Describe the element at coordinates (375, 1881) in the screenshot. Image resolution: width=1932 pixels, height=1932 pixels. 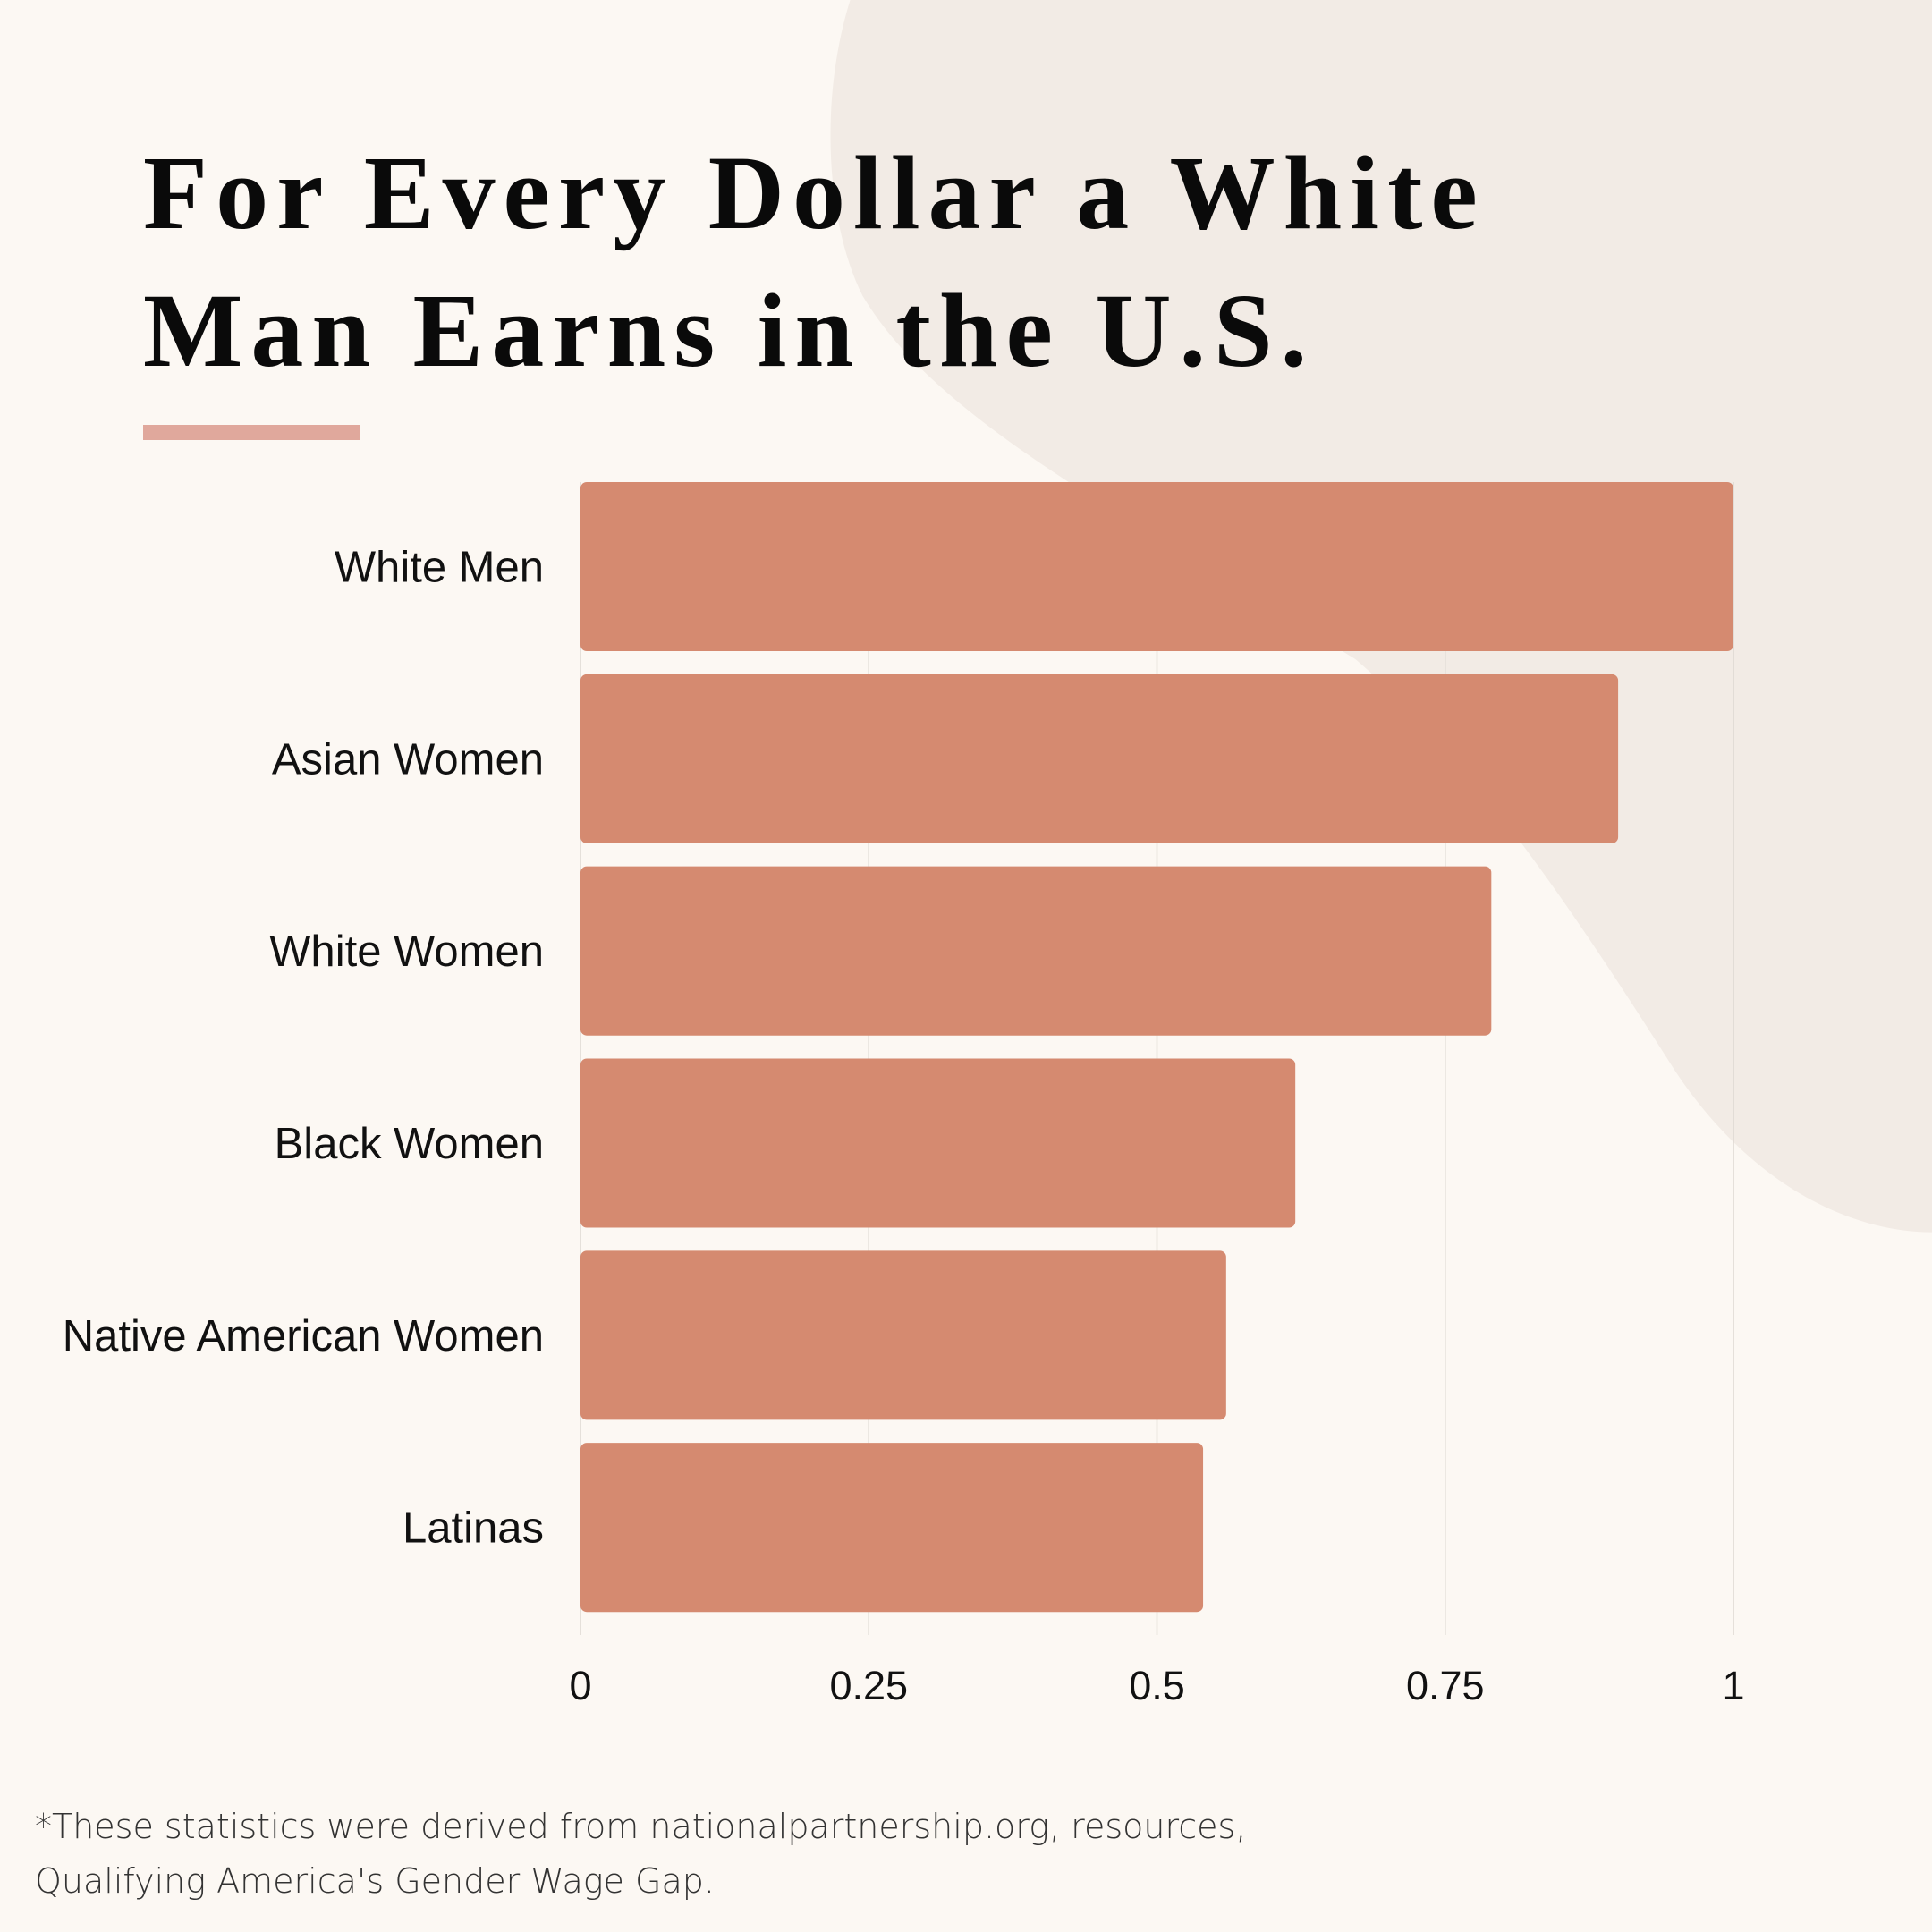
I see `footnote: Qualifying America's Gender Wage Gap.` at that location.